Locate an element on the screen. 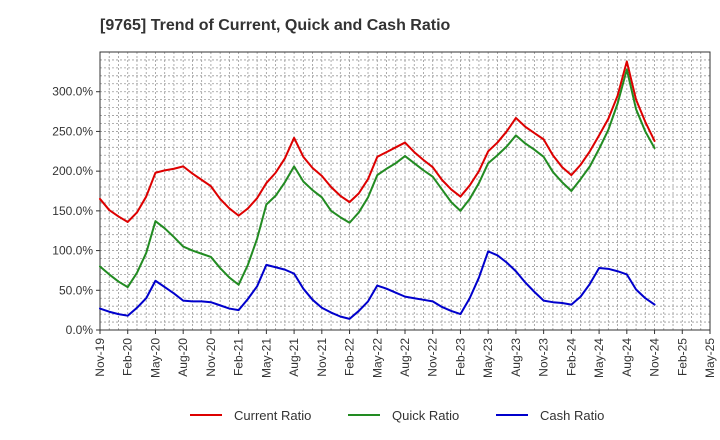 This screenshot has height=440, width=720. y-tick-label: 300.0% is located at coordinates (72, 92).